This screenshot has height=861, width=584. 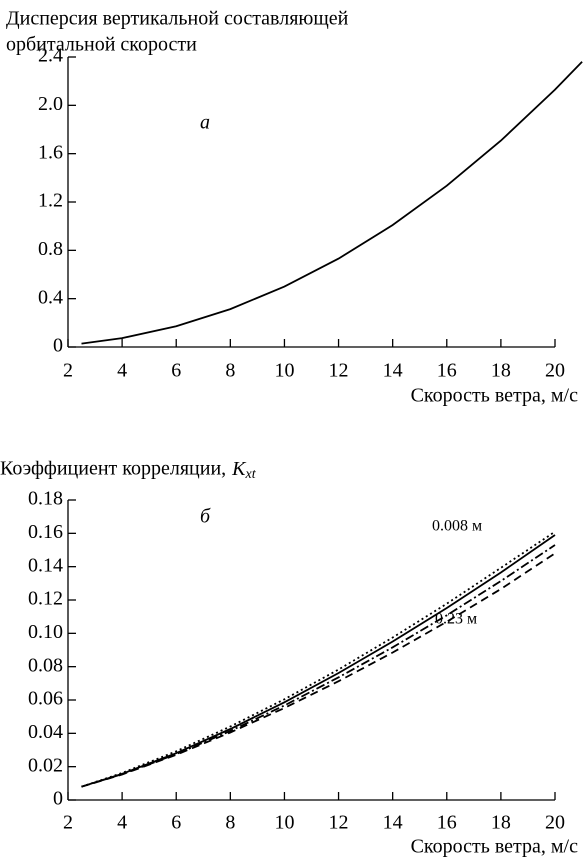 I want to click on y-tick-label: 0.10, so click(x=45, y=632).